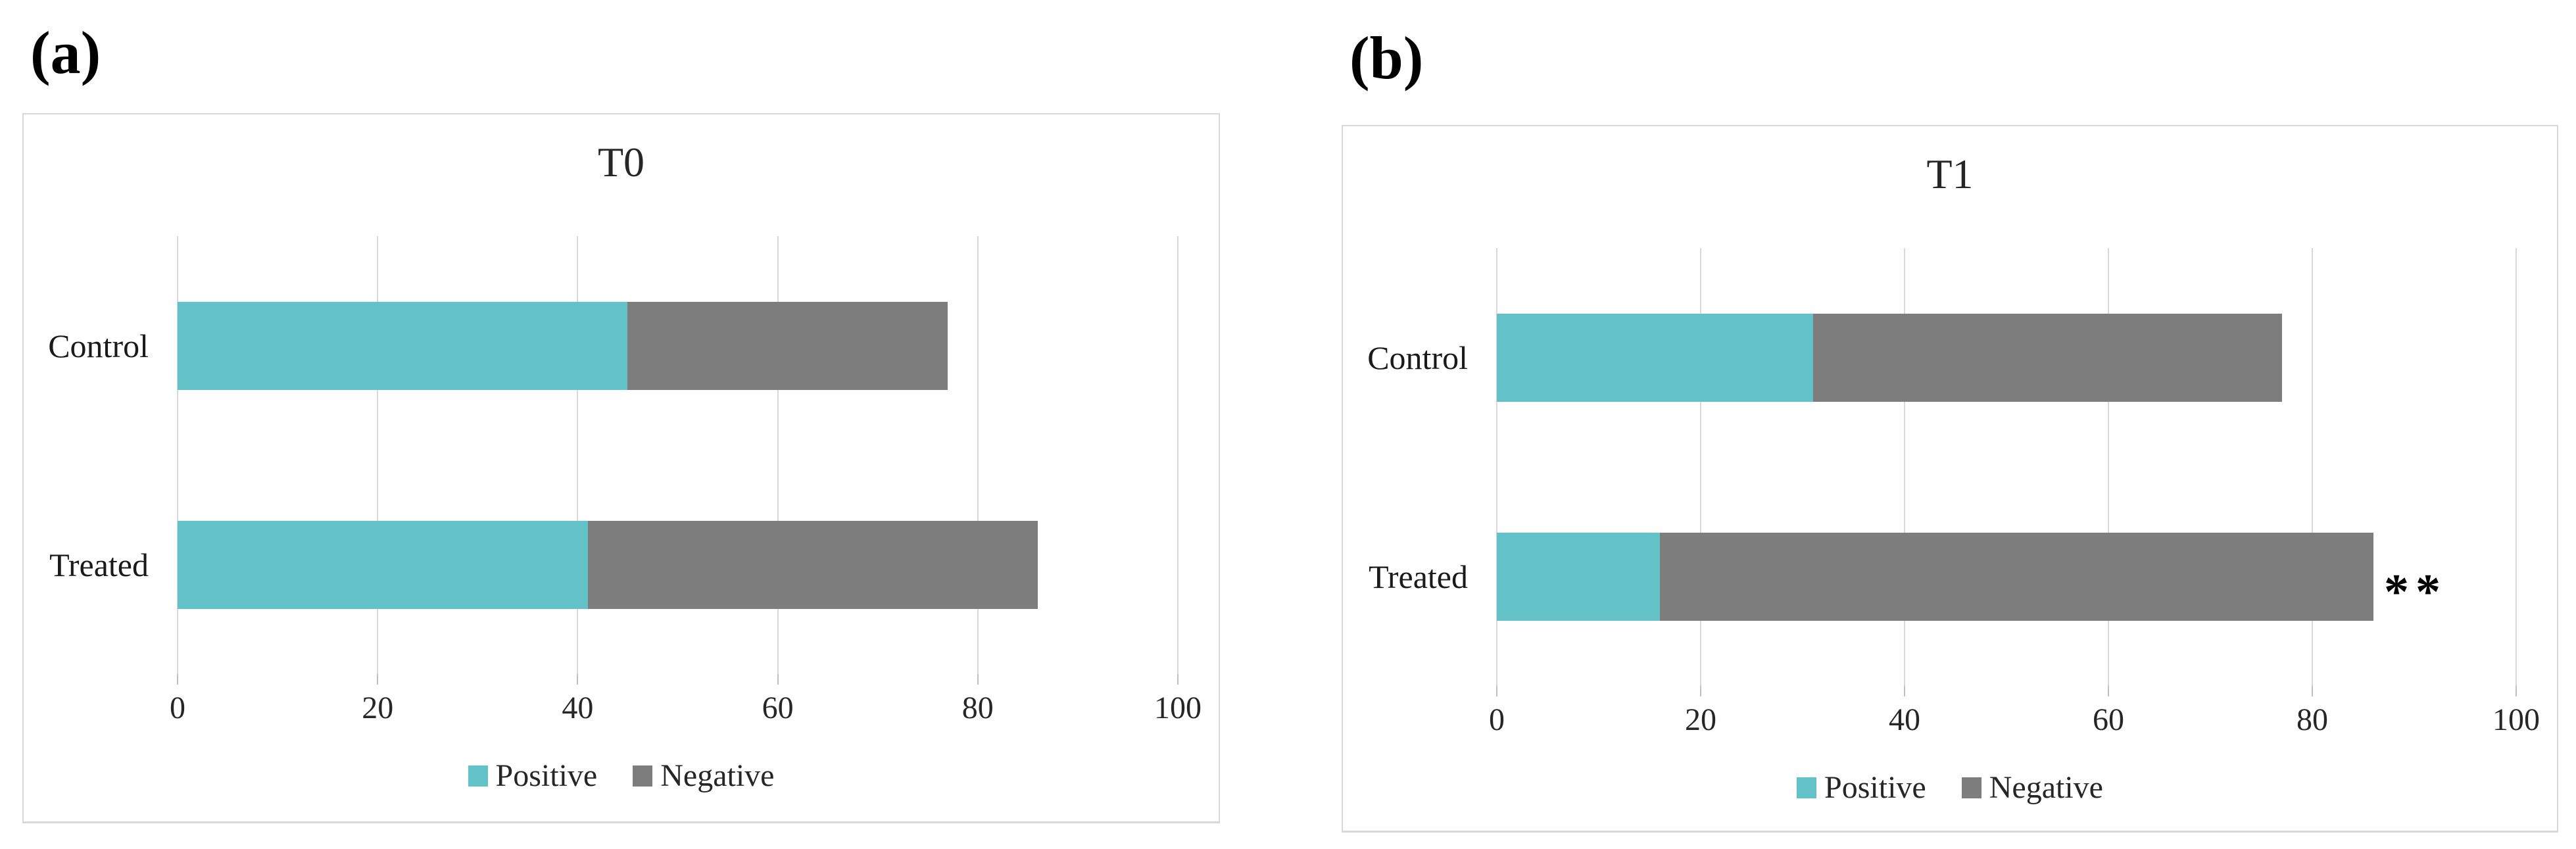 The height and width of the screenshot is (849, 2576). I want to click on bar-row-treated: Treated **, so click(1942, 576).